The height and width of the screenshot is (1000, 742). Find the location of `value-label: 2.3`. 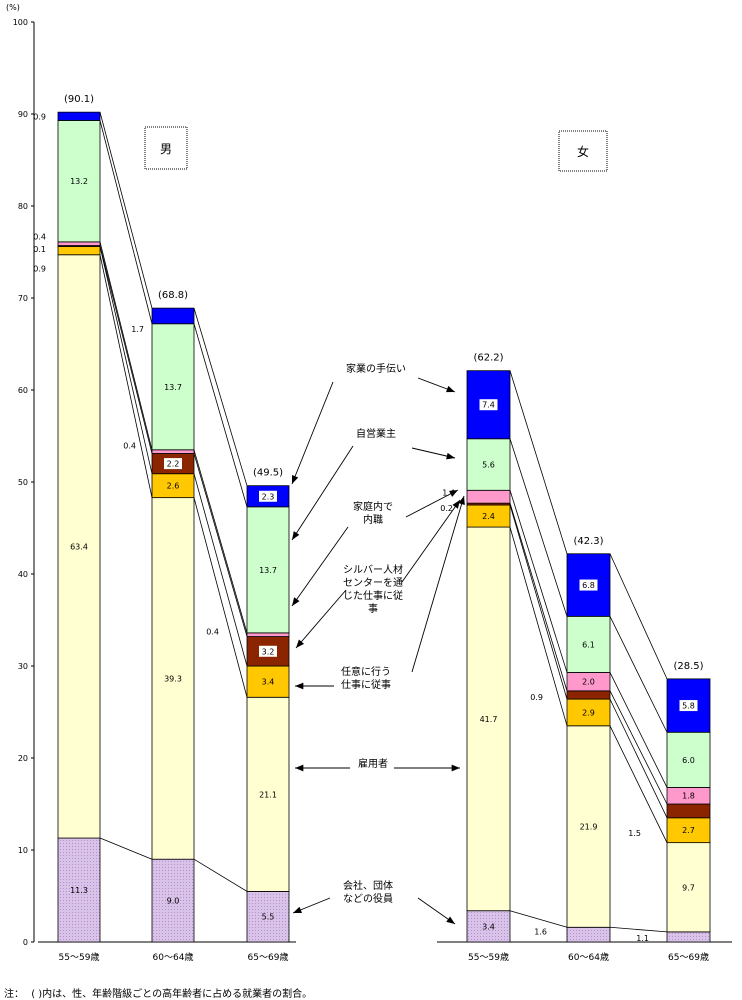

value-label: 2.3 is located at coordinates (268, 496).